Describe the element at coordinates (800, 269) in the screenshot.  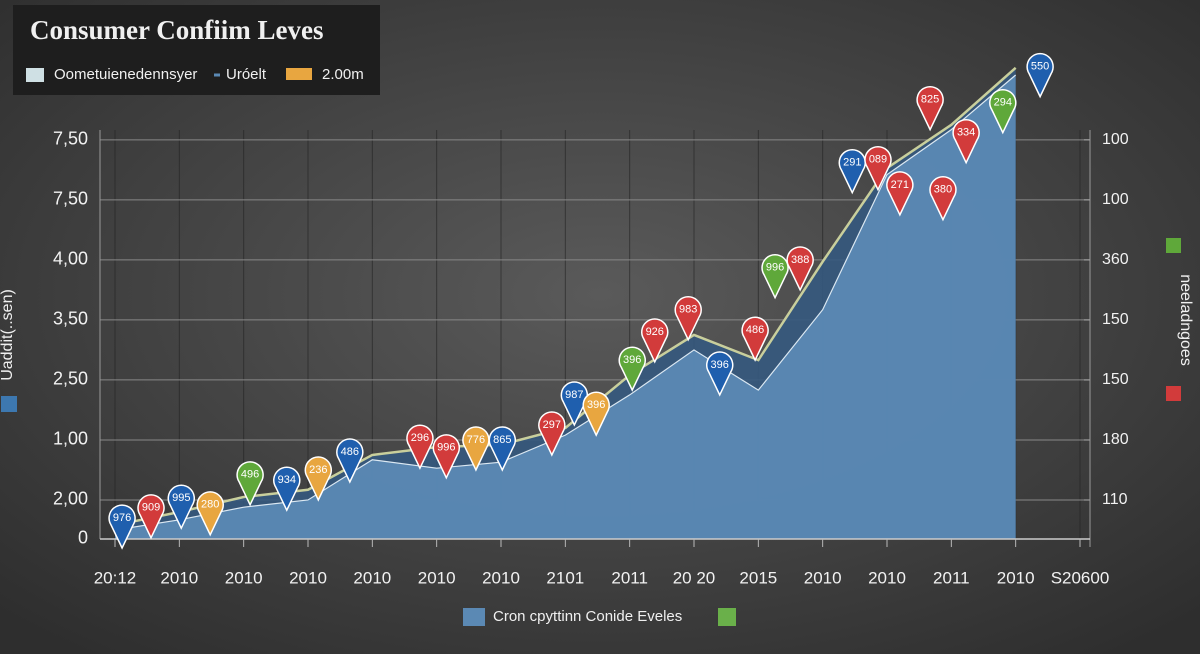
I see `pin: 388` at that location.